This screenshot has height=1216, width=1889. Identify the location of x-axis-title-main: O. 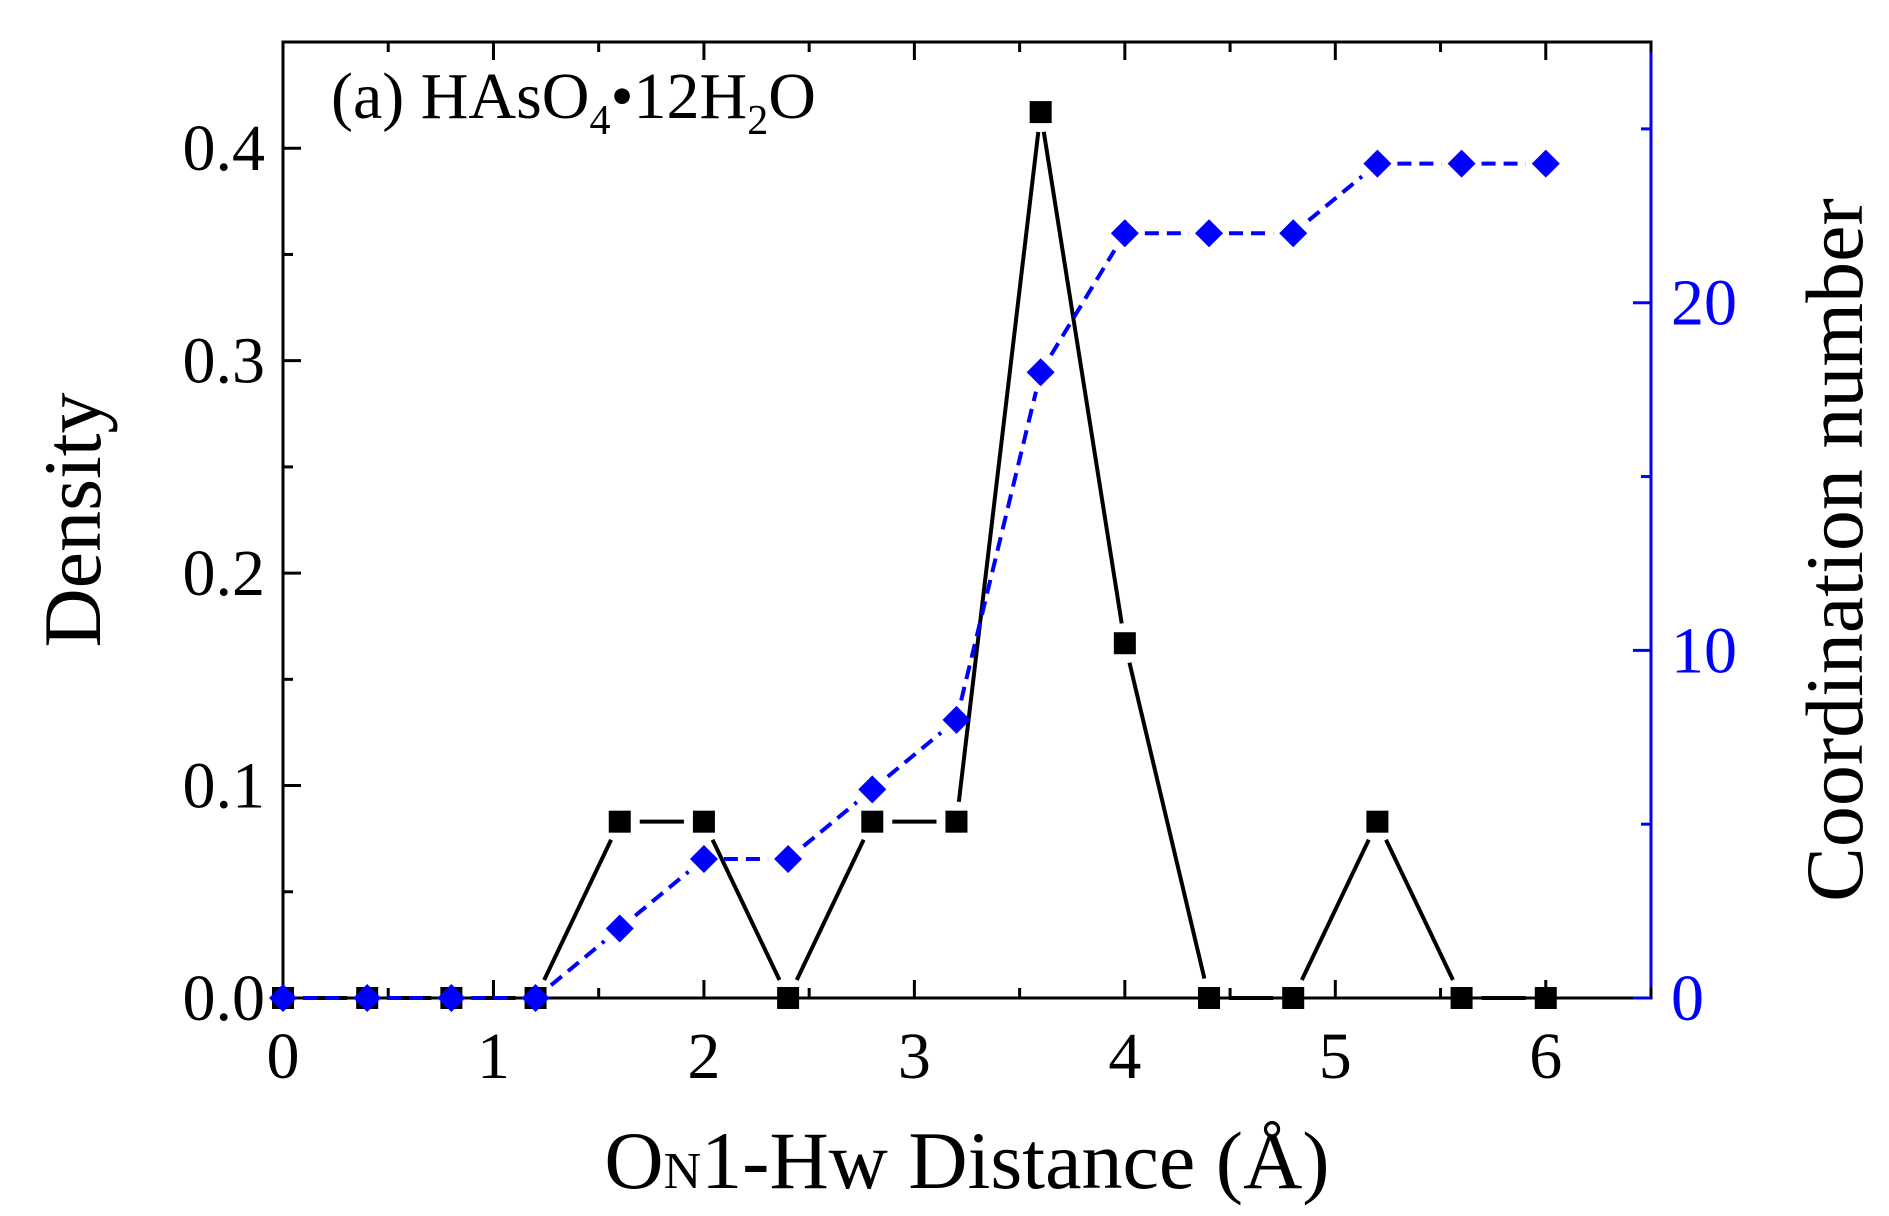
(633, 1160).